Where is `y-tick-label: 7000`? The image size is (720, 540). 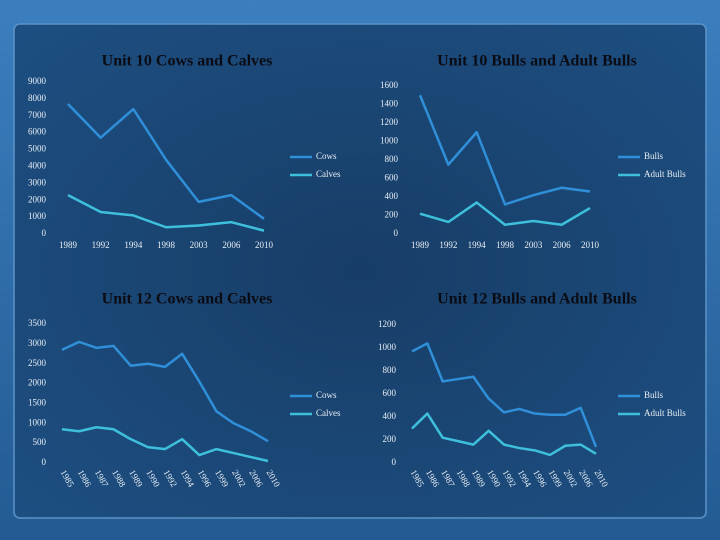 y-tick-label: 7000 is located at coordinates (37, 115).